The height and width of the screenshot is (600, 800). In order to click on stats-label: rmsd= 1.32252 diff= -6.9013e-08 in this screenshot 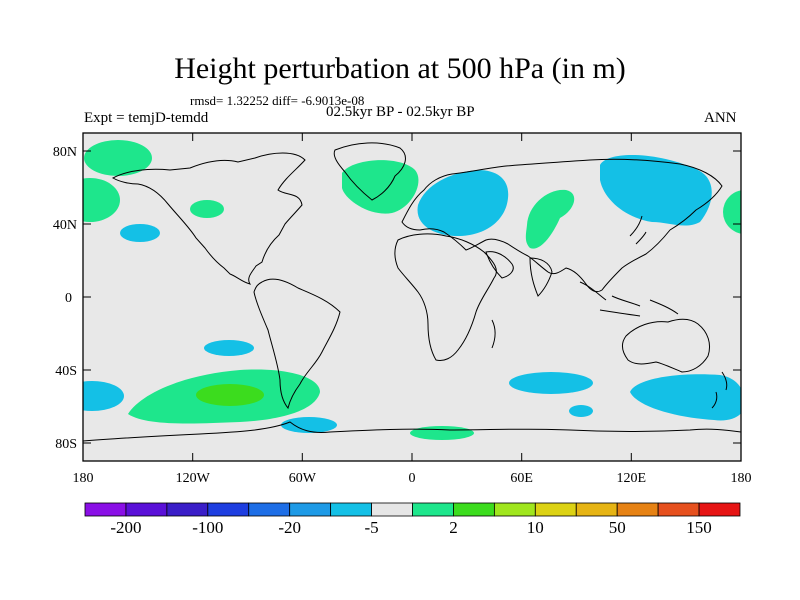, I will do `click(277, 100)`.